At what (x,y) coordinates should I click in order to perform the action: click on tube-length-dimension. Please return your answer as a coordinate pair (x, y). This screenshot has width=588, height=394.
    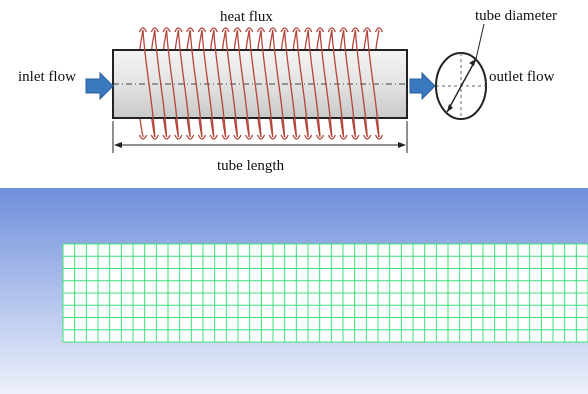
    Looking at the image, I should click on (260, 137).